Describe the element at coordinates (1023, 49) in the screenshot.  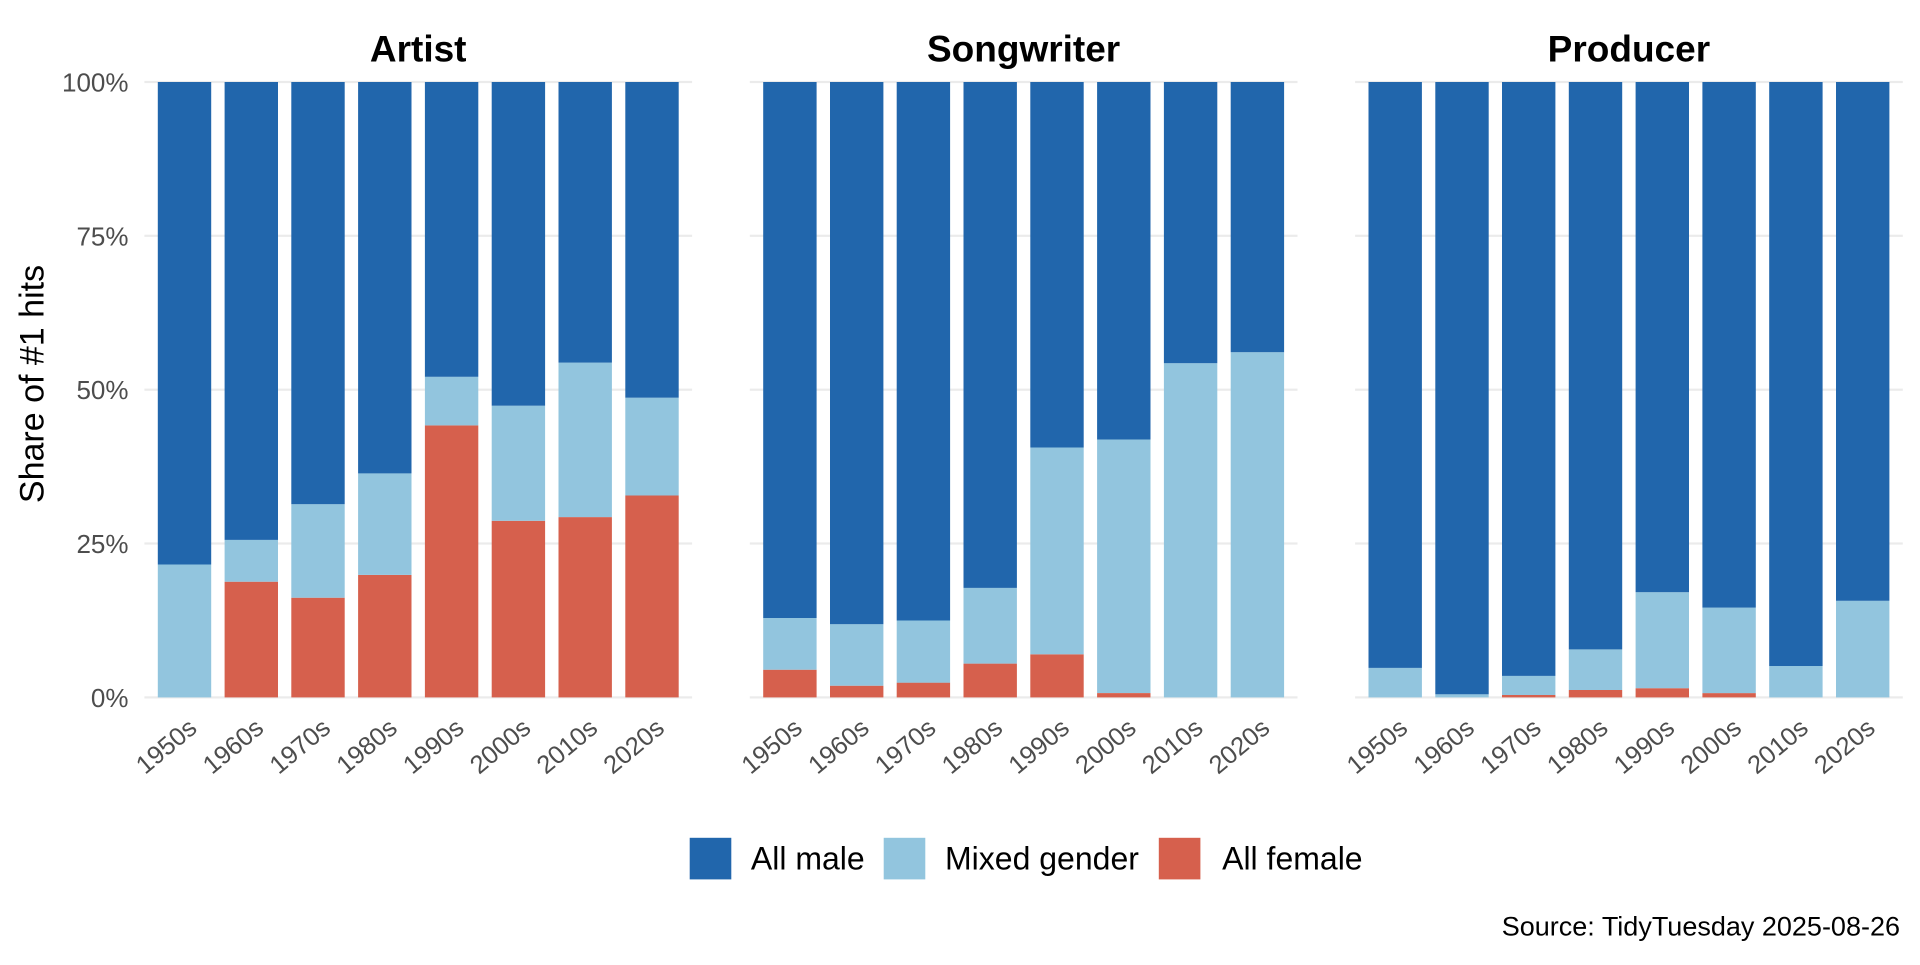
I see `svg-text: Songwriter` at that location.